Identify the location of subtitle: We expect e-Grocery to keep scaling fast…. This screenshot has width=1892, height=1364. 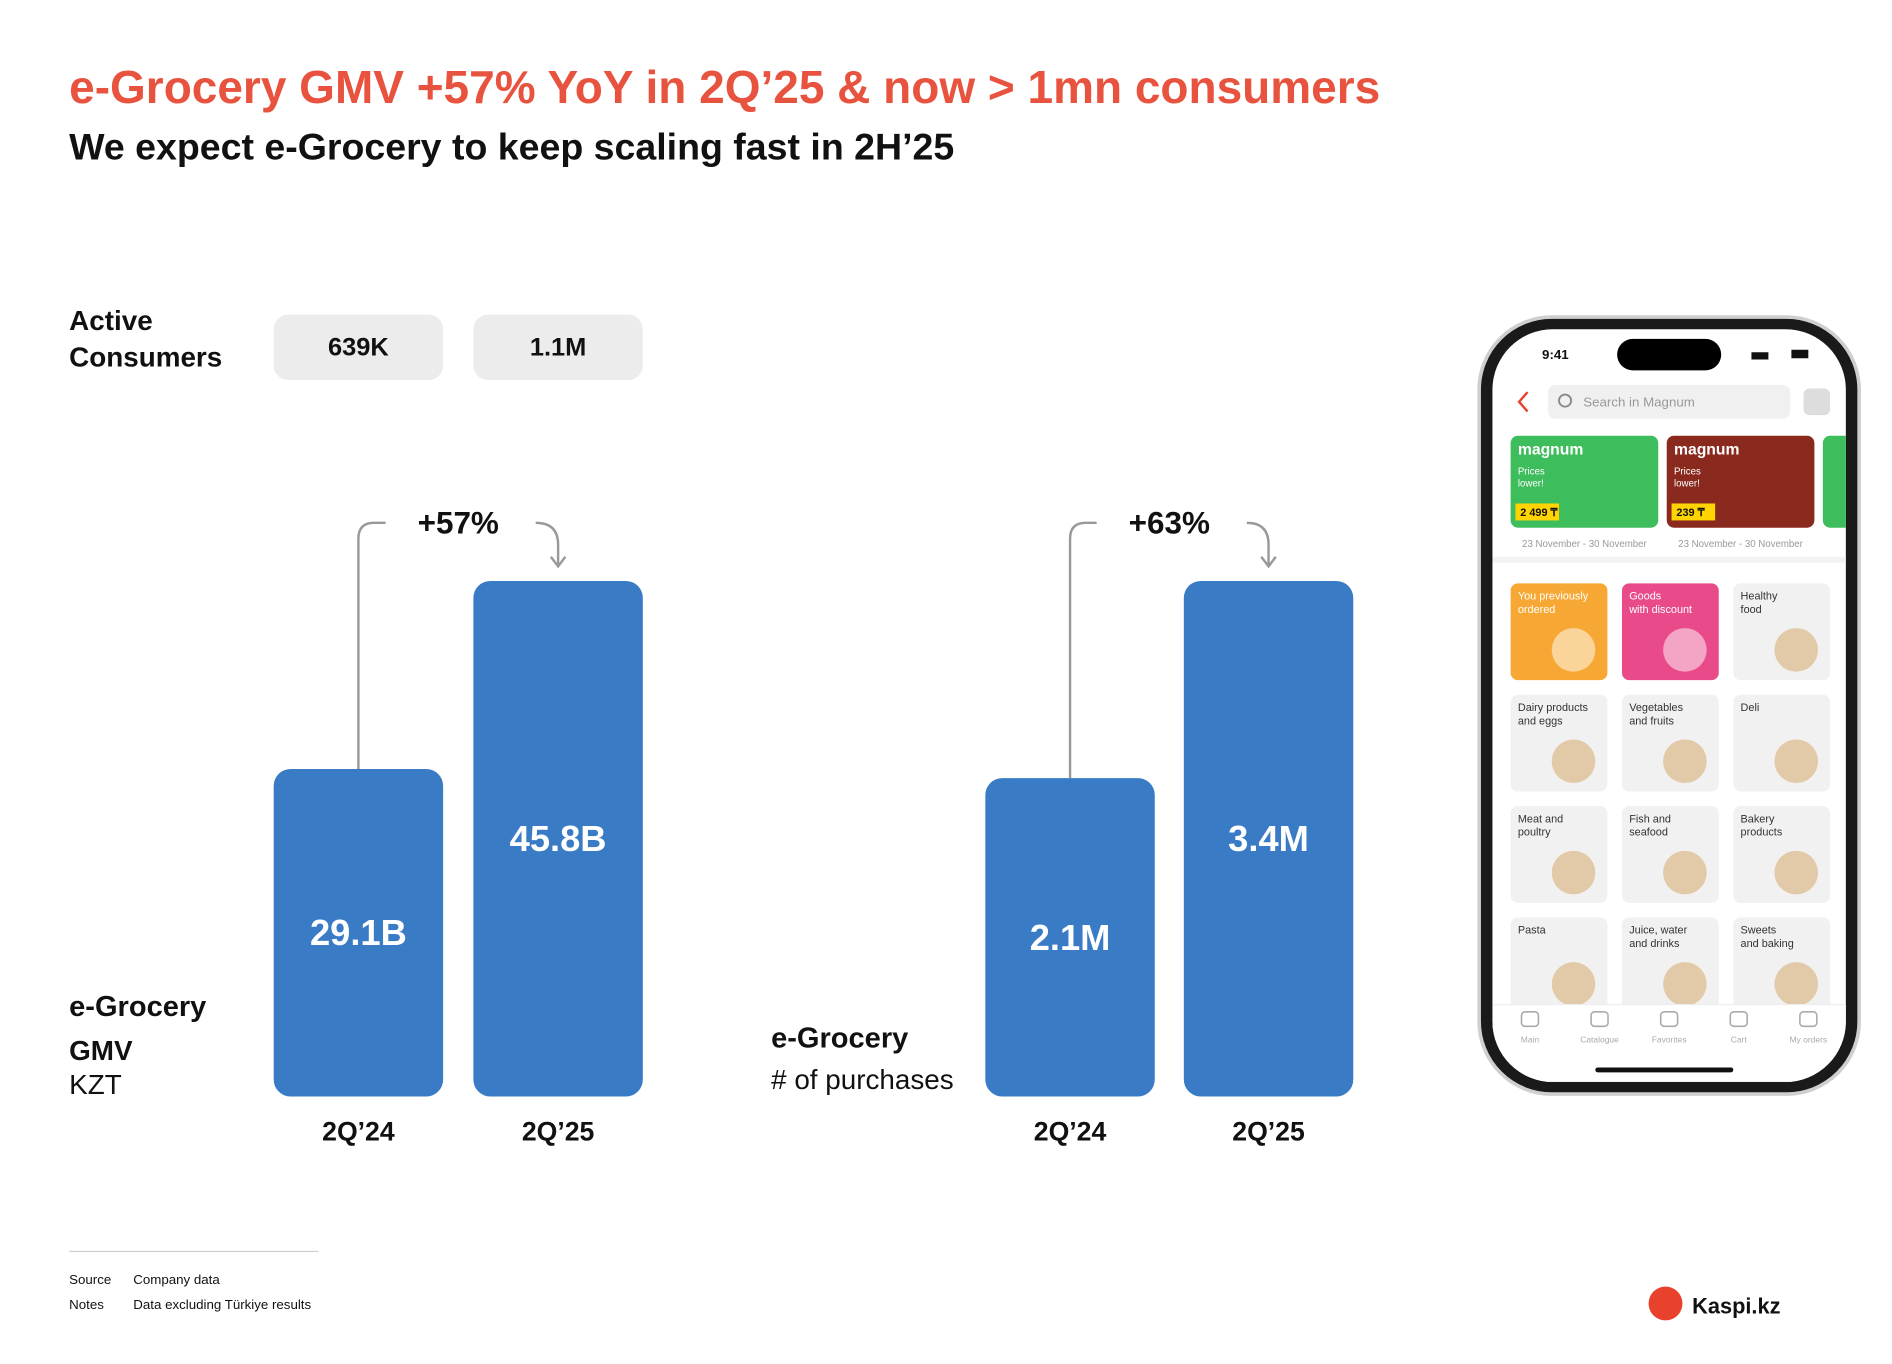
(511, 146).